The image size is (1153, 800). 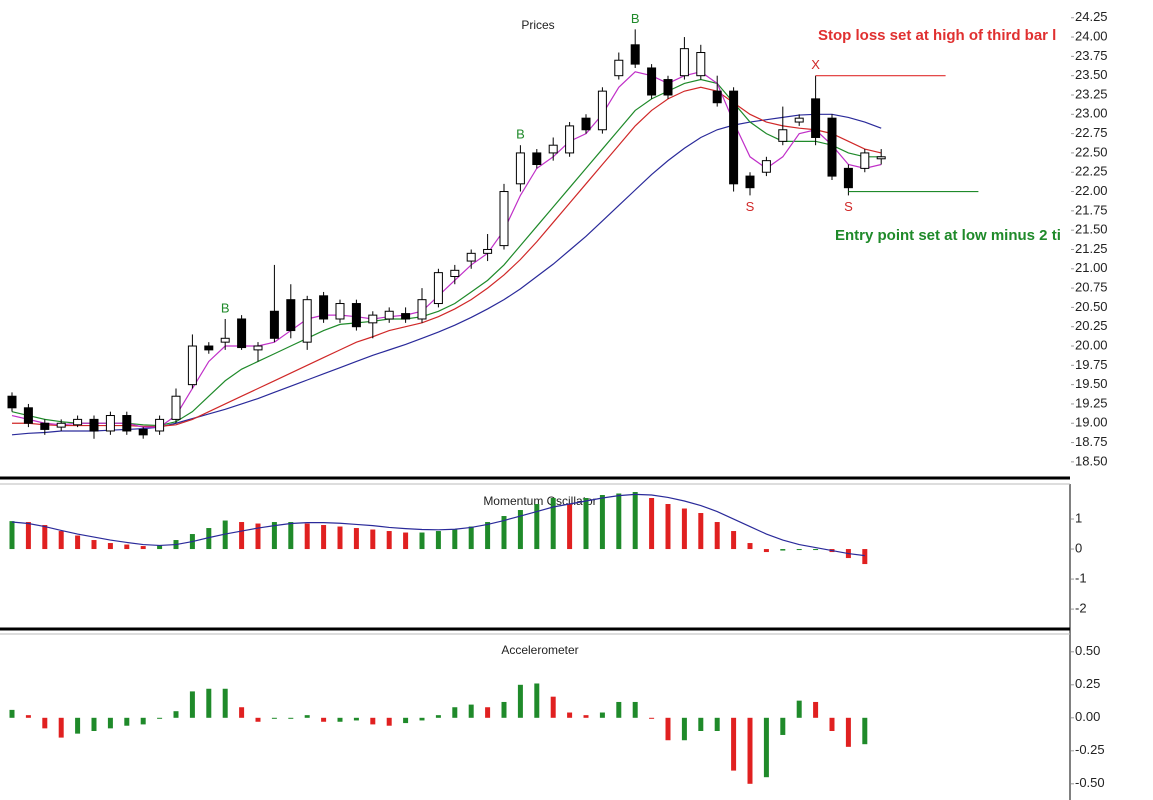 I want to click on y-tick-label: 23.00, so click(x=1091, y=113).